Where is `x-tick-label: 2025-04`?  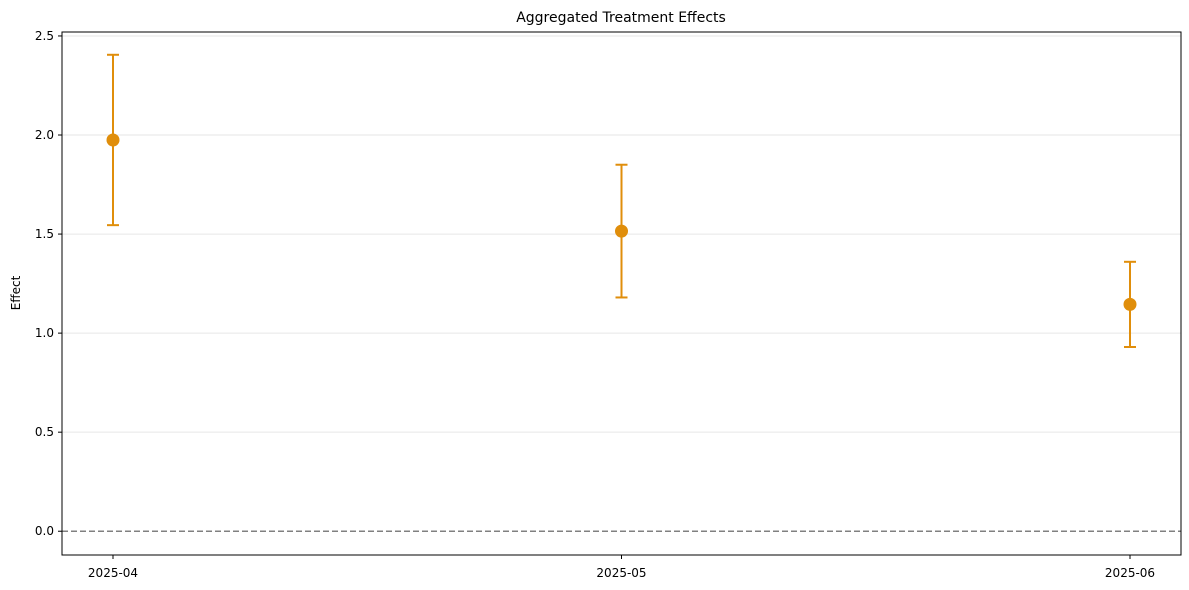
x-tick-label: 2025-04 is located at coordinates (113, 573).